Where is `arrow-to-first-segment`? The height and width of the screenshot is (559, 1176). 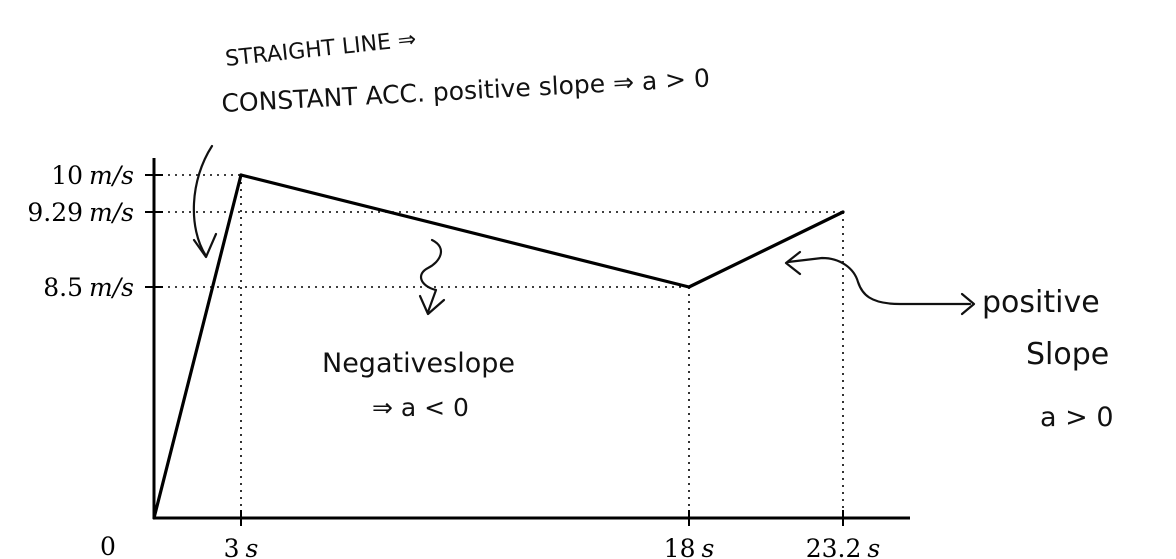 arrow-to-first-segment is located at coordinates (203, 201).